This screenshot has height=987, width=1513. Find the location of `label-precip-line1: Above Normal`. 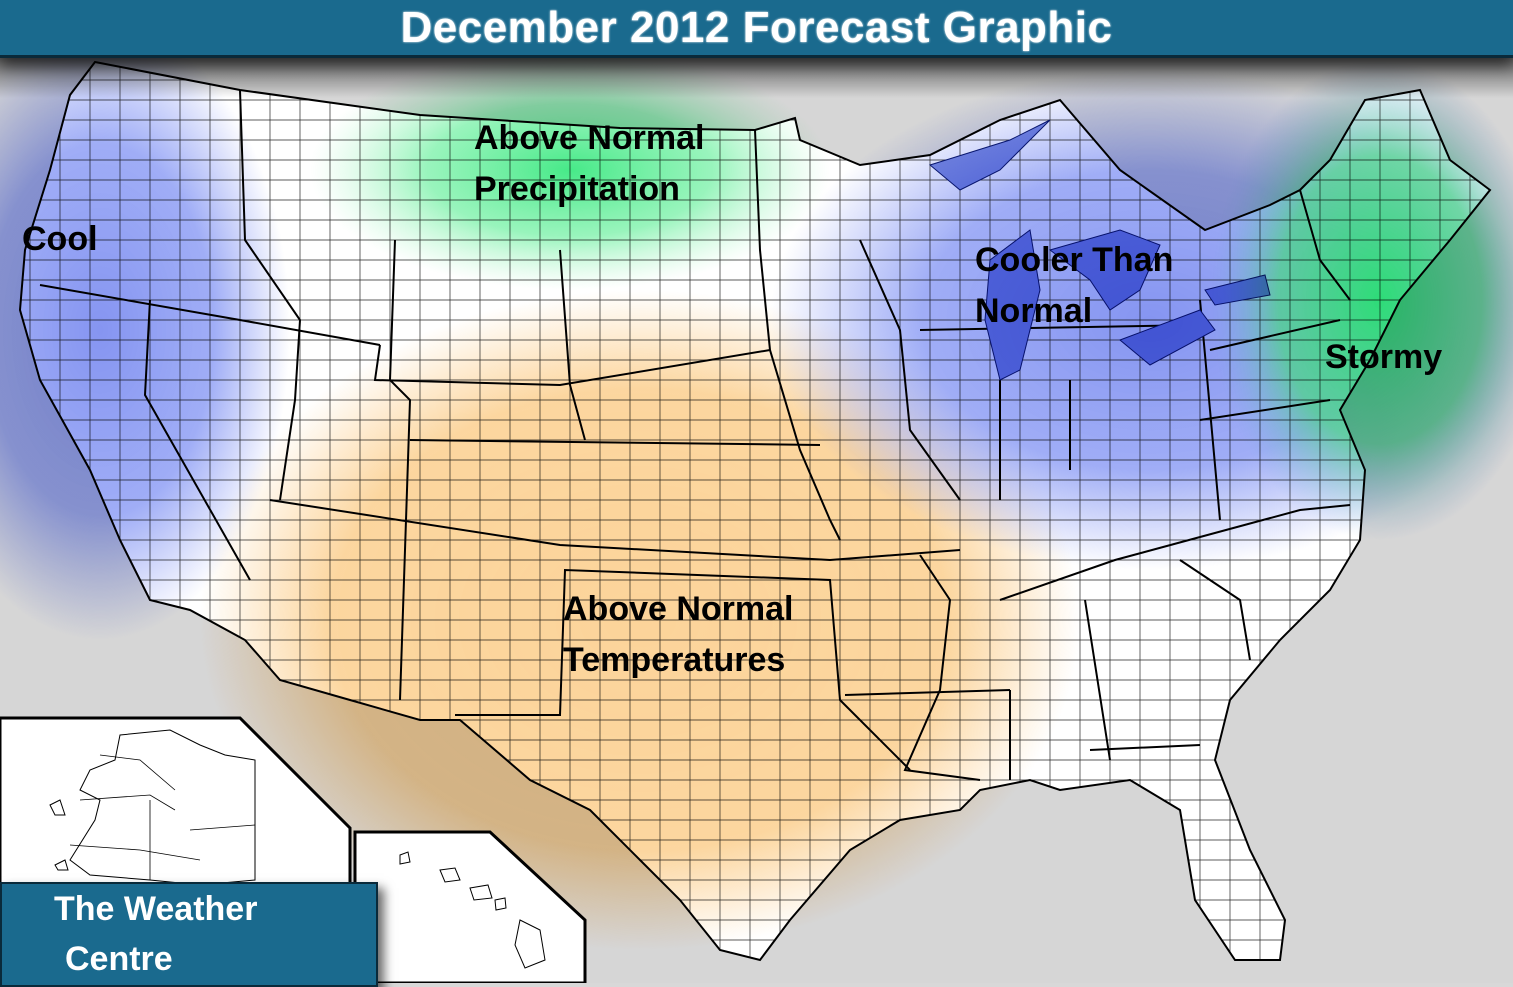

label-precip-line1: Above Normal is located at coordinates (589, 138).